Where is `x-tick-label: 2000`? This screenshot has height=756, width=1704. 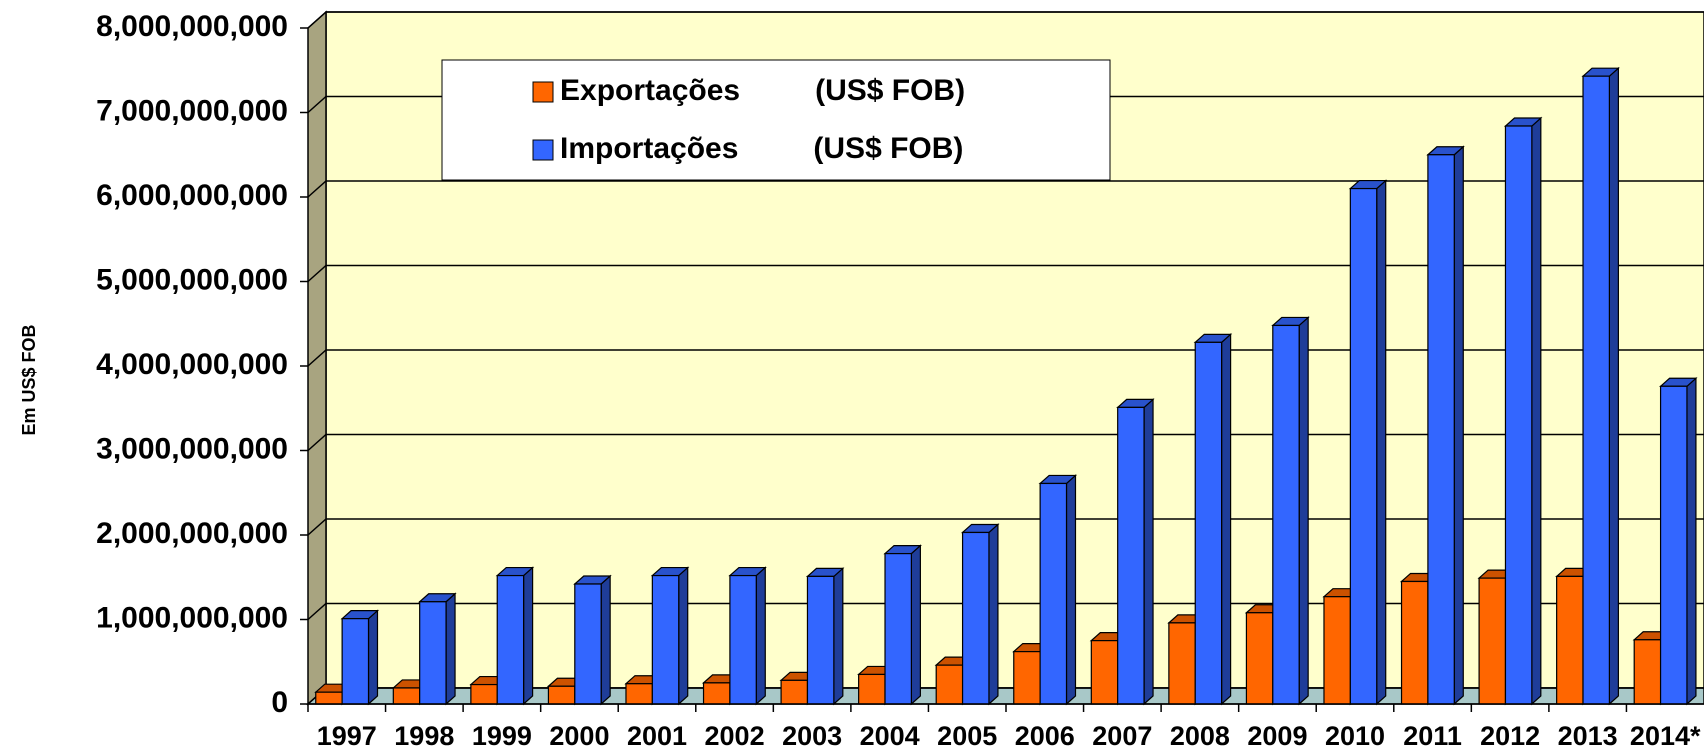 x-tick-label: 2000 is located at coordinates (579, 736).